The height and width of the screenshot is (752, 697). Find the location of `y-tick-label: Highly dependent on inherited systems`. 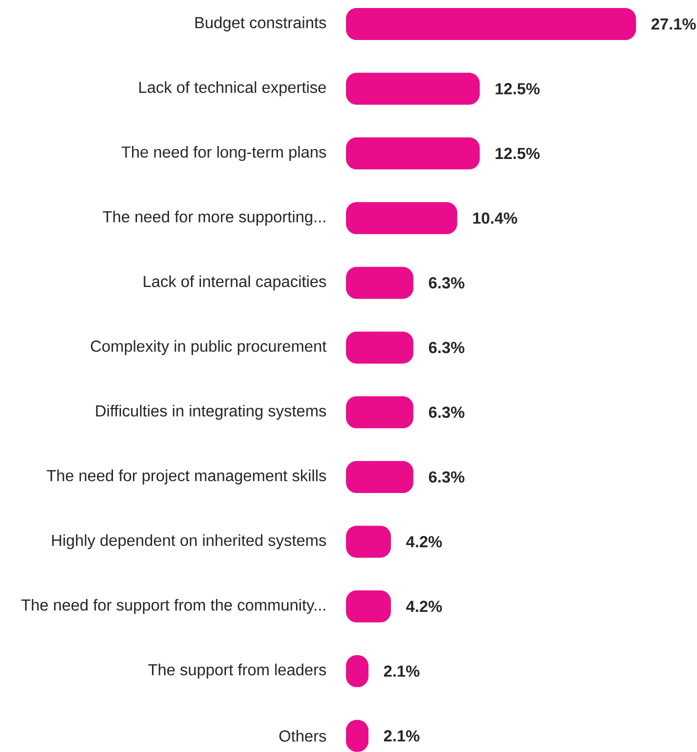

y-tick-label: Highly dependent on inherited systems is located at coordinates (189, 542).